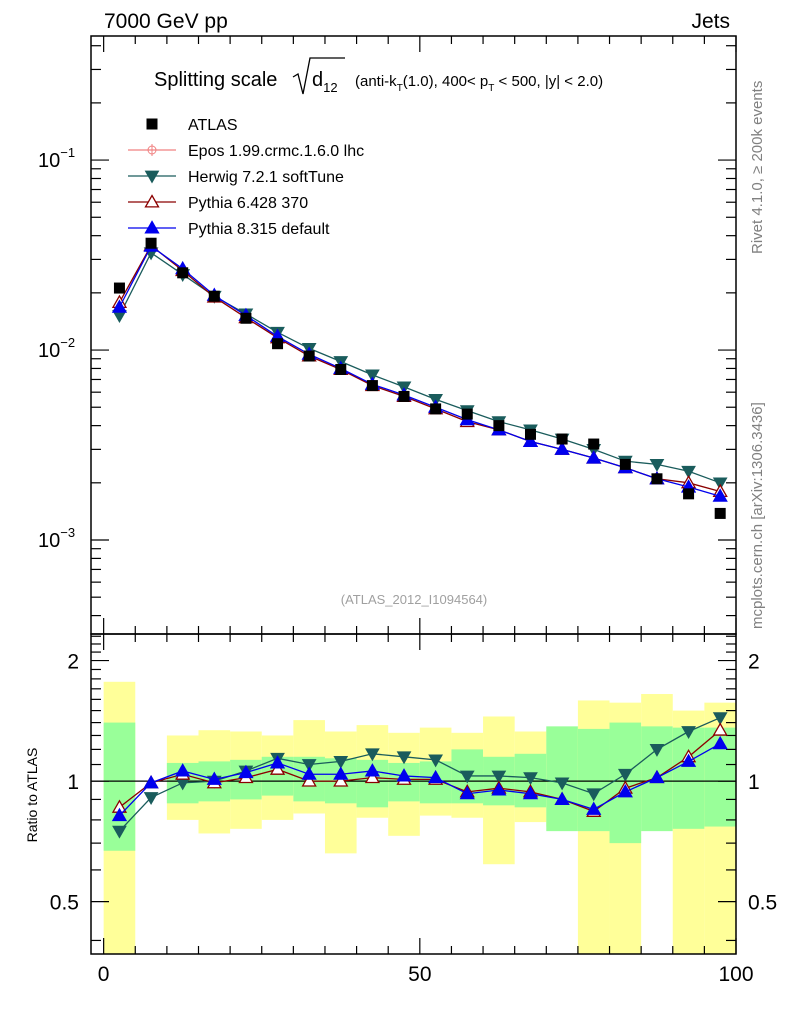 The width and height of the screenshot is (786, 1029). I want to click on legend-label-3: Pythia 6.428 370, so click(248, 203).